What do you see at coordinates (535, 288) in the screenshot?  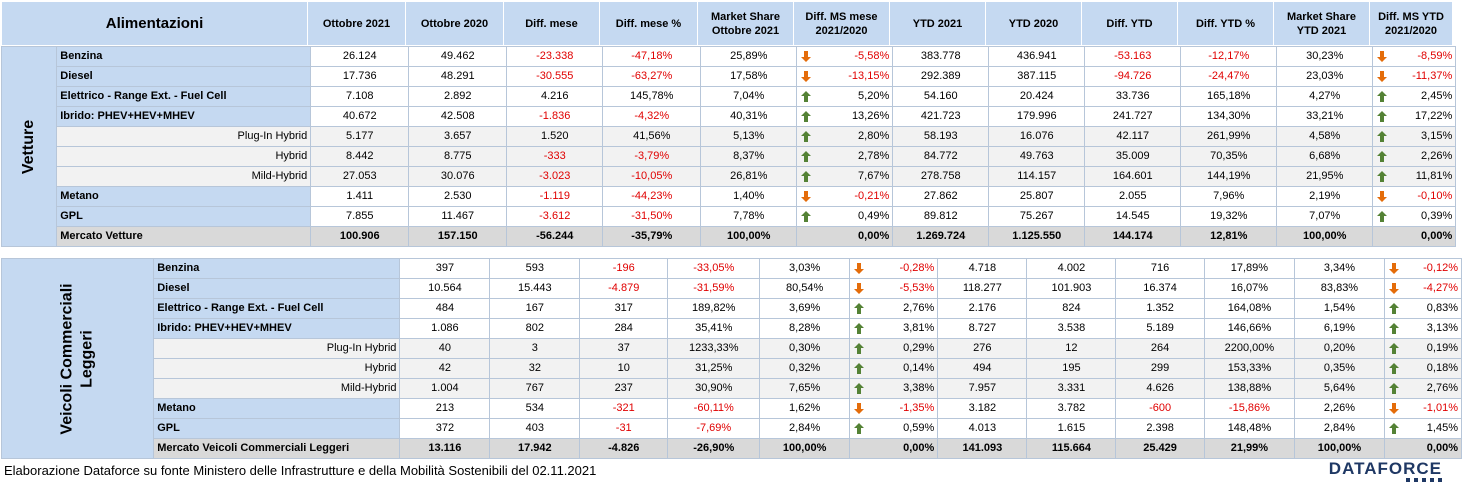 I see `cell-value: 15.443` at bounding box center [535, 288].